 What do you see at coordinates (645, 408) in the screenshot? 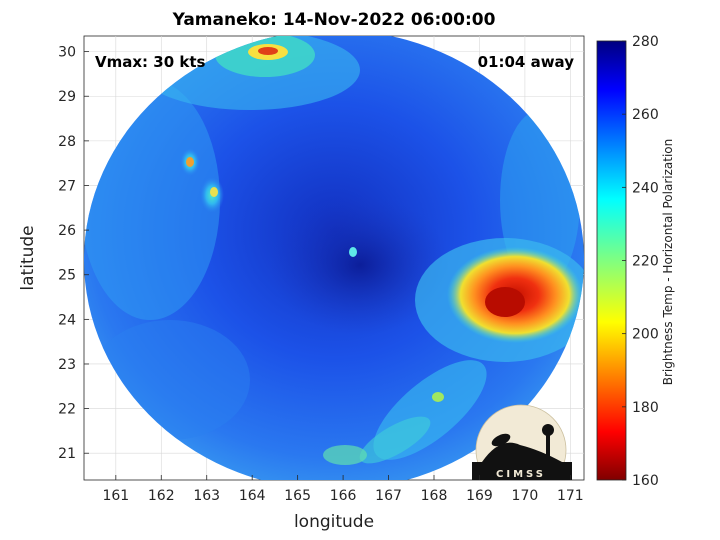
I see `colorbar-tick-label: 180` at bounding box center [645, 408].